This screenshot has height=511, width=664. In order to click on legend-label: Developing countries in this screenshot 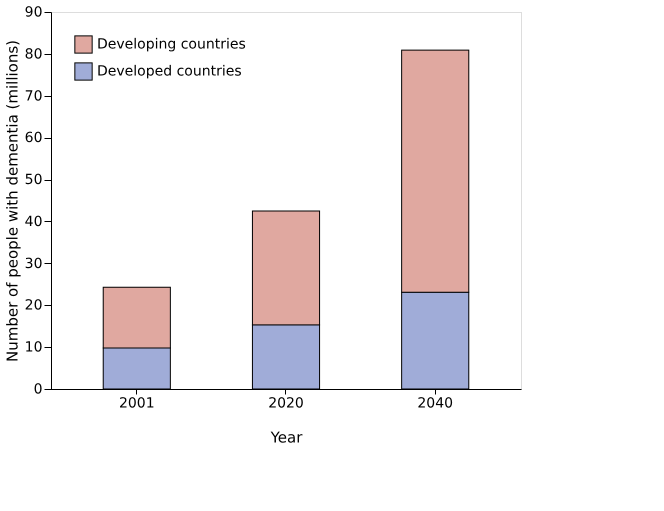, I will do `click(171, 44)`.